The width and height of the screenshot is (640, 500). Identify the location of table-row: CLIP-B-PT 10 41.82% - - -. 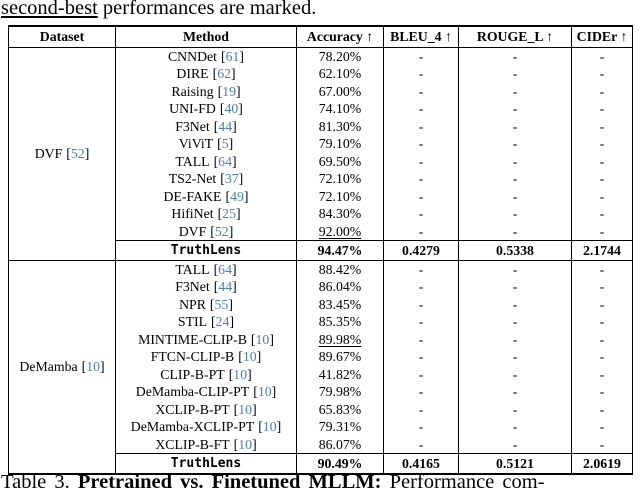
(321, 374).